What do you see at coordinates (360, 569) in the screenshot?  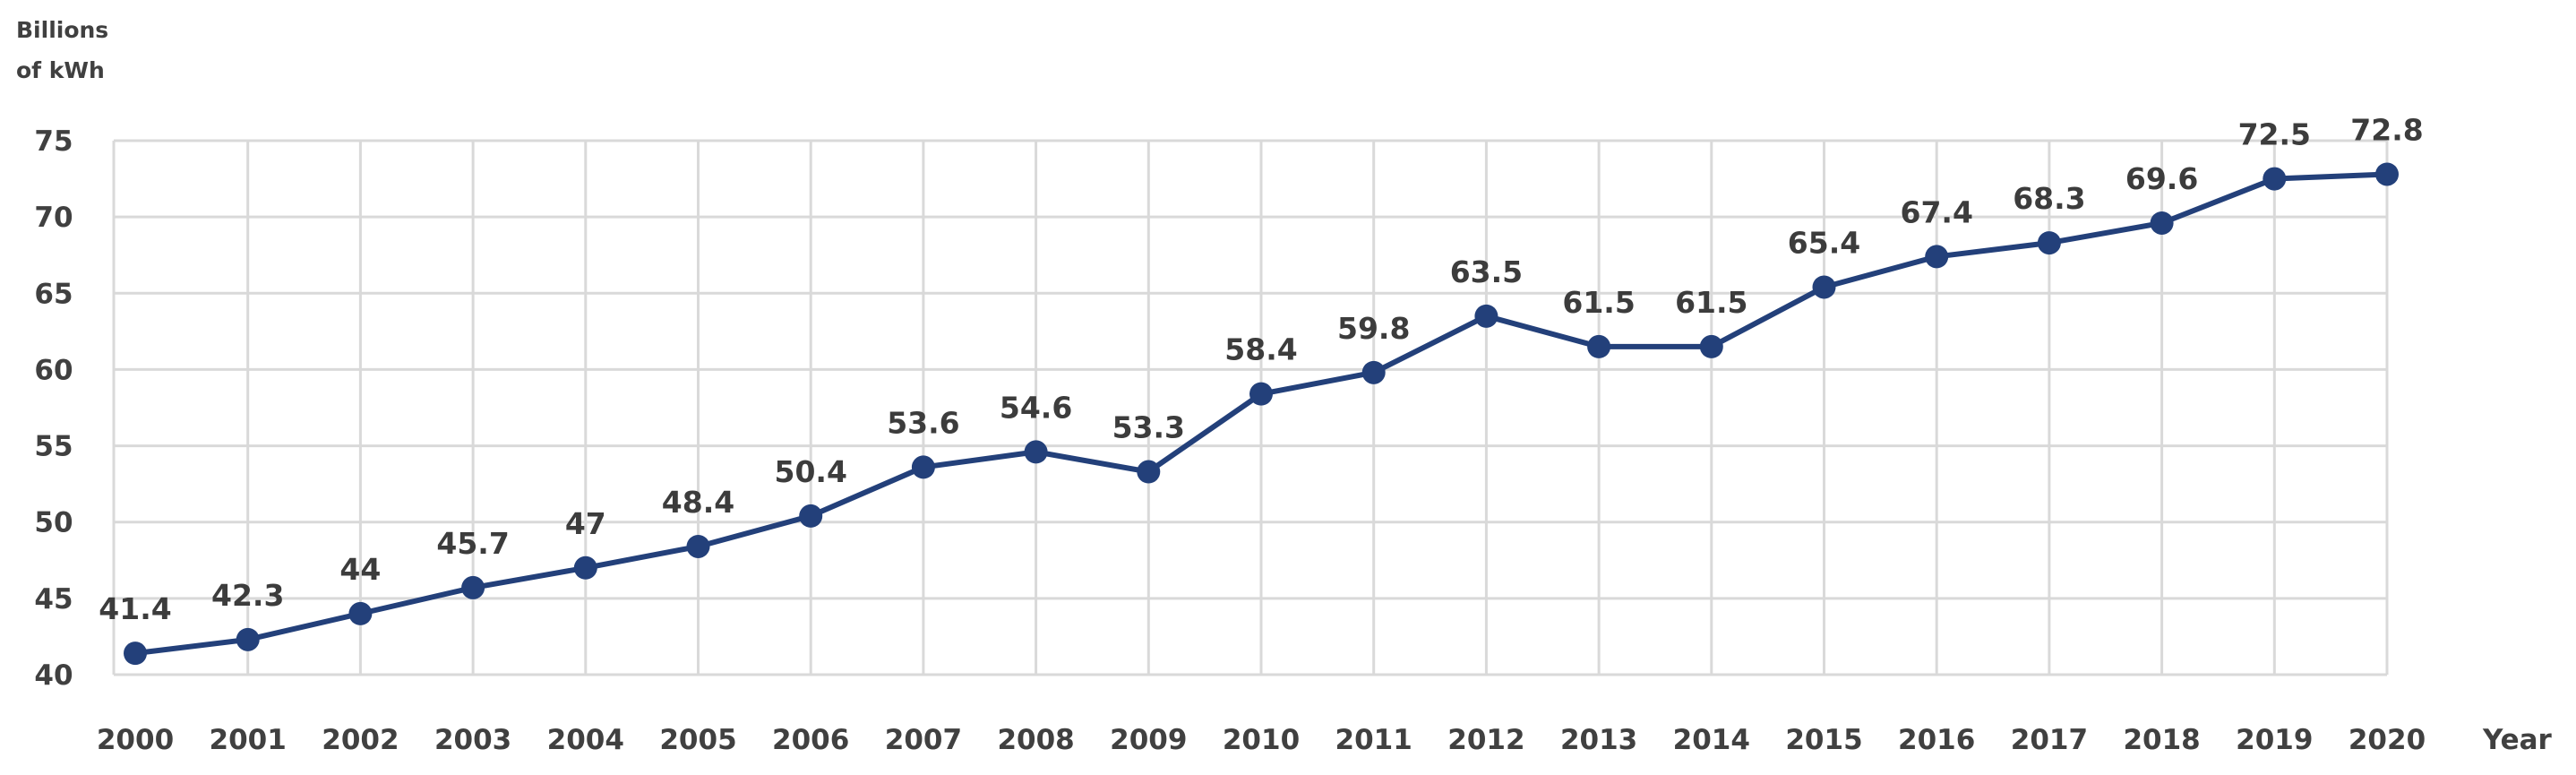 I see `data-label-2002: 44` at bounding box center [360, 569].